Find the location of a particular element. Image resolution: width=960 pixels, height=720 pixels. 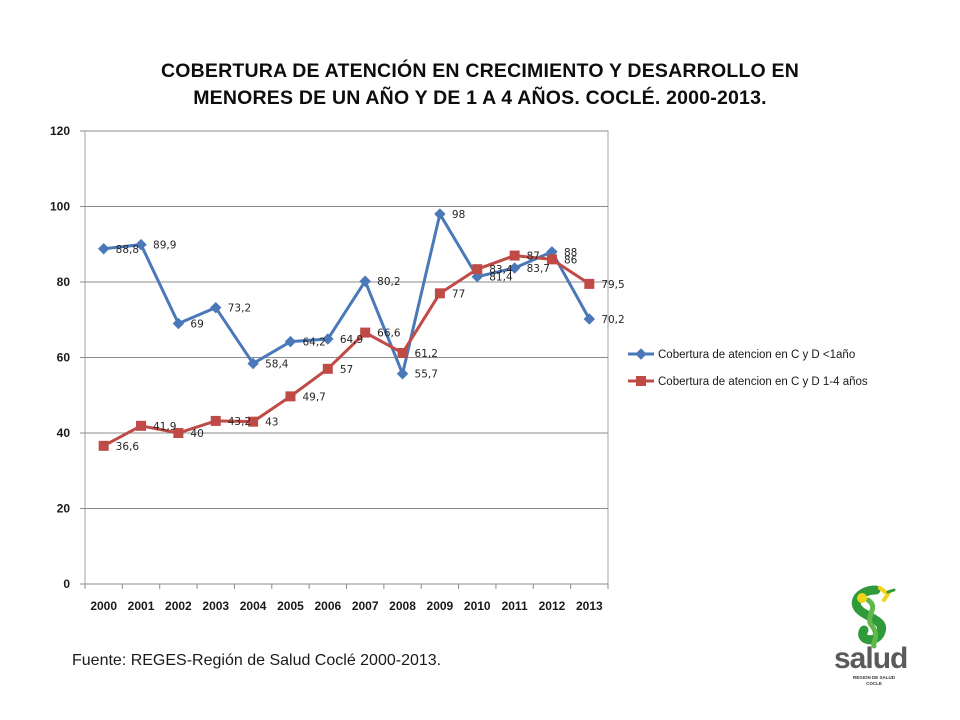

y-tick-label: 60 is located at coordinates (64, 358).